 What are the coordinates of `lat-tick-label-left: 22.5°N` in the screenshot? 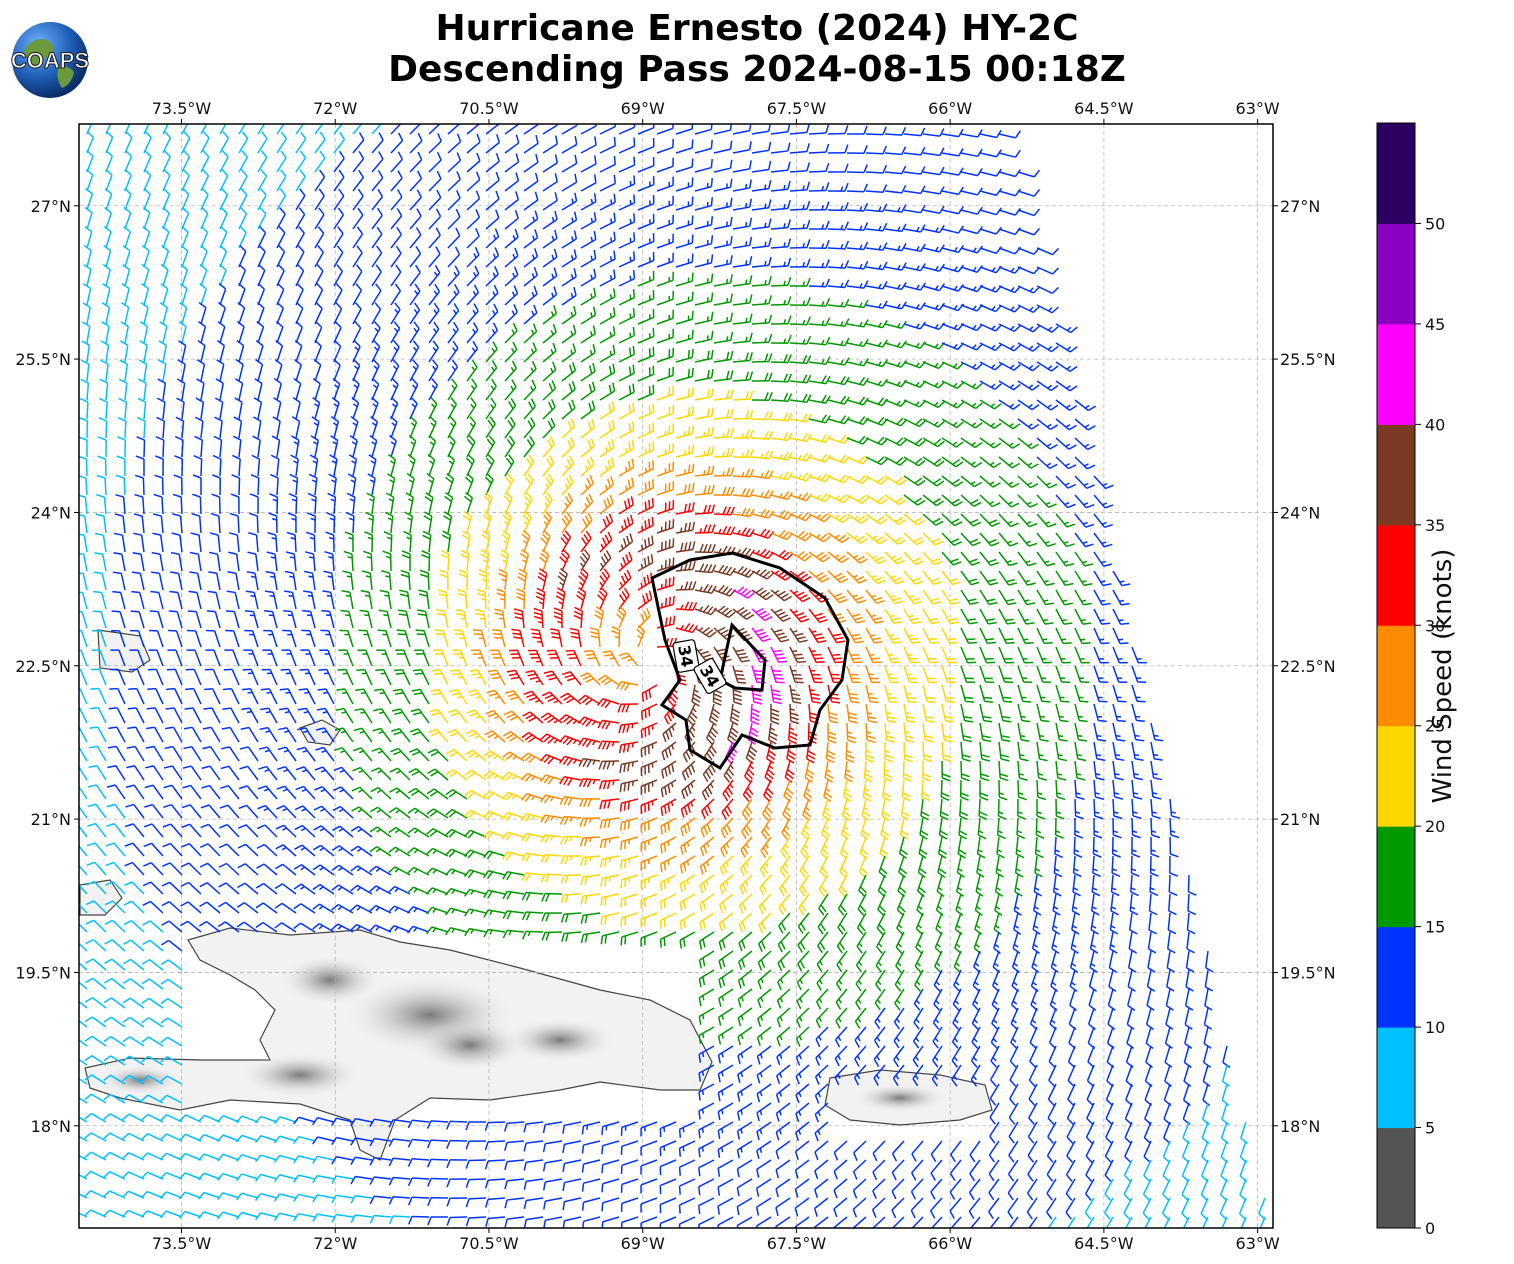 It's located at (43, 666).